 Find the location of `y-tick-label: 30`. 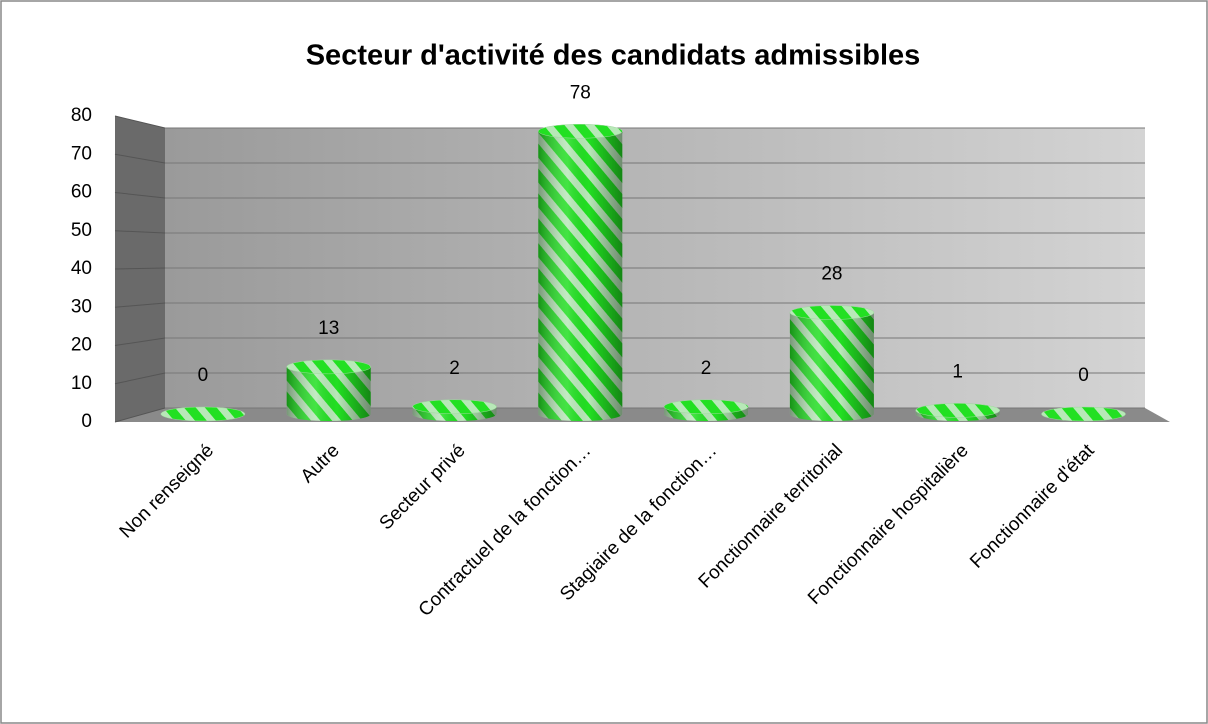

y-tick-label: 30 is located at coordinates (81, 306).